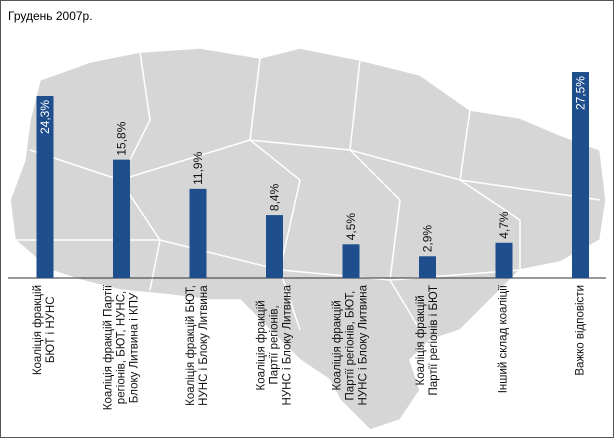 Image resolution: width=614 pixels, height=438 pixels. I want to click on chart-title: Грудень 2007р., so click(50, 16).